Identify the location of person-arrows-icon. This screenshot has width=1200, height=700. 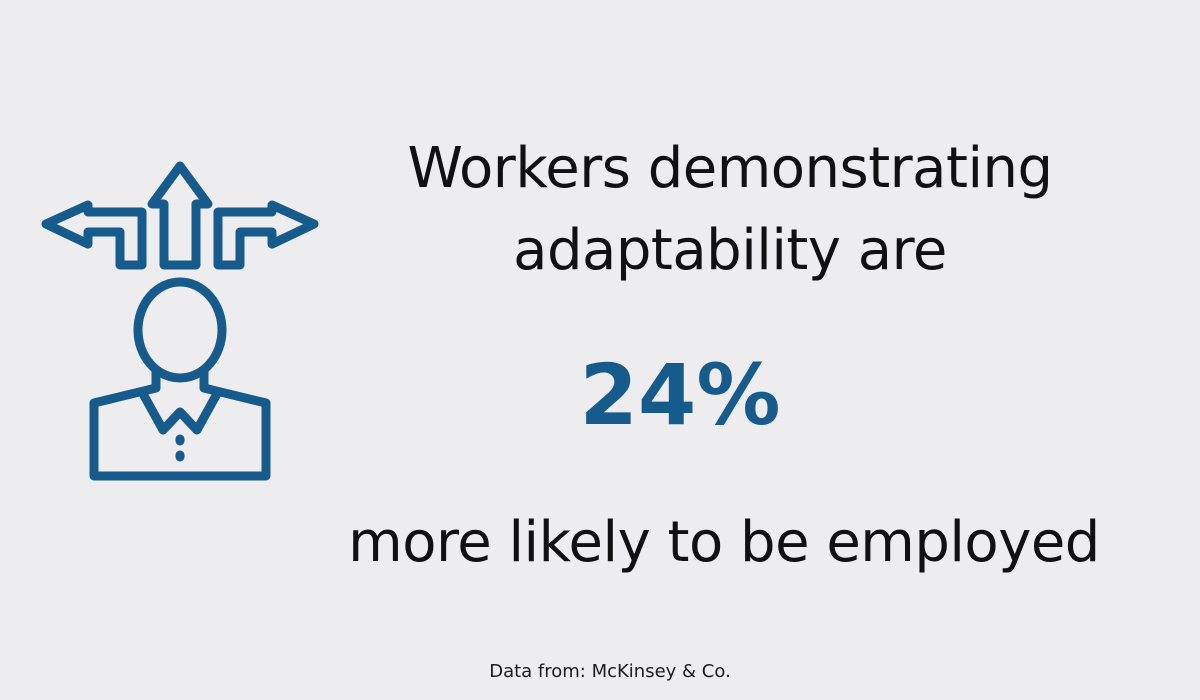
(180, 322).